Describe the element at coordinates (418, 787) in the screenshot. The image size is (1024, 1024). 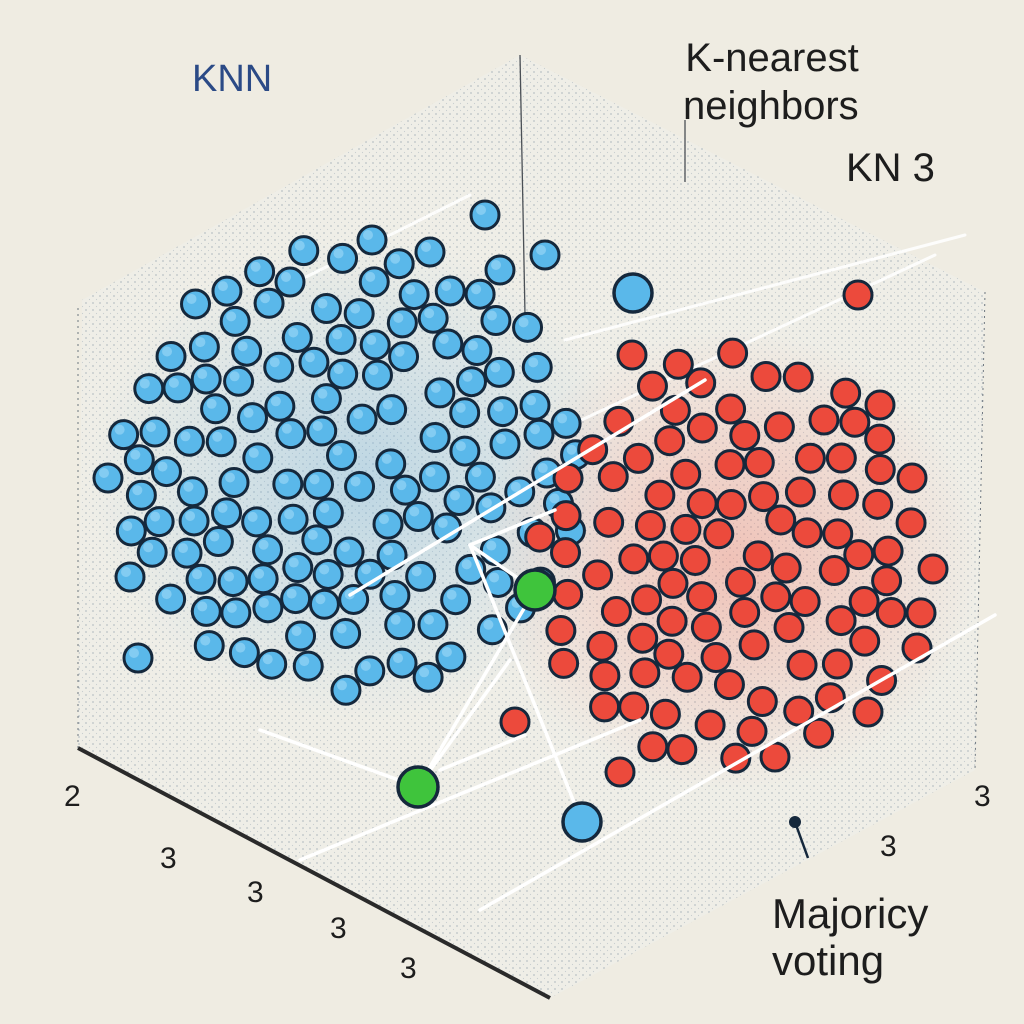
I see `query-point` at that location.